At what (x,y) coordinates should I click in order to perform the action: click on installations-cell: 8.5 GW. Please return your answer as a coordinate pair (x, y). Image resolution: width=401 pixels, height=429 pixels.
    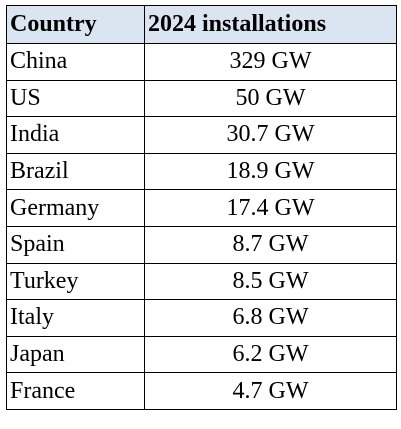
    Looking at the image, I should click on (270, 281).